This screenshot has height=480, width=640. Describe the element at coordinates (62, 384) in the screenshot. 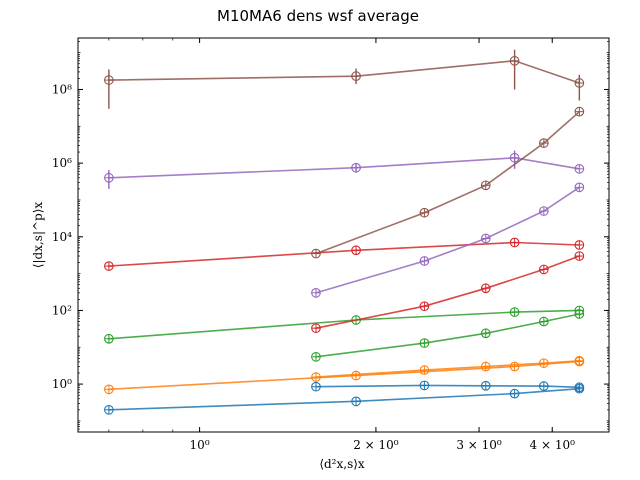

I see `y-tick-label: 10⁰` at that location.